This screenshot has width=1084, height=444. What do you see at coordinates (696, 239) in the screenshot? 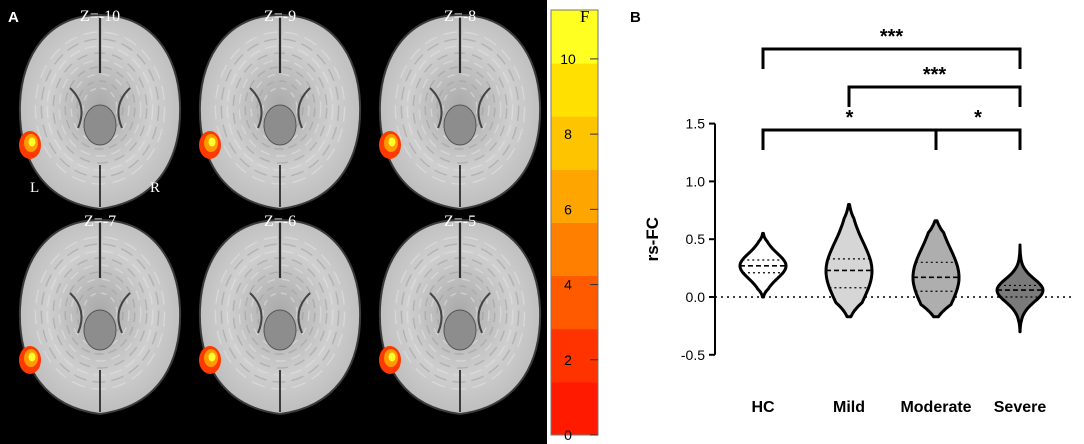
I see `y-tick-label: 0.5` at bounding box center [696, 239].